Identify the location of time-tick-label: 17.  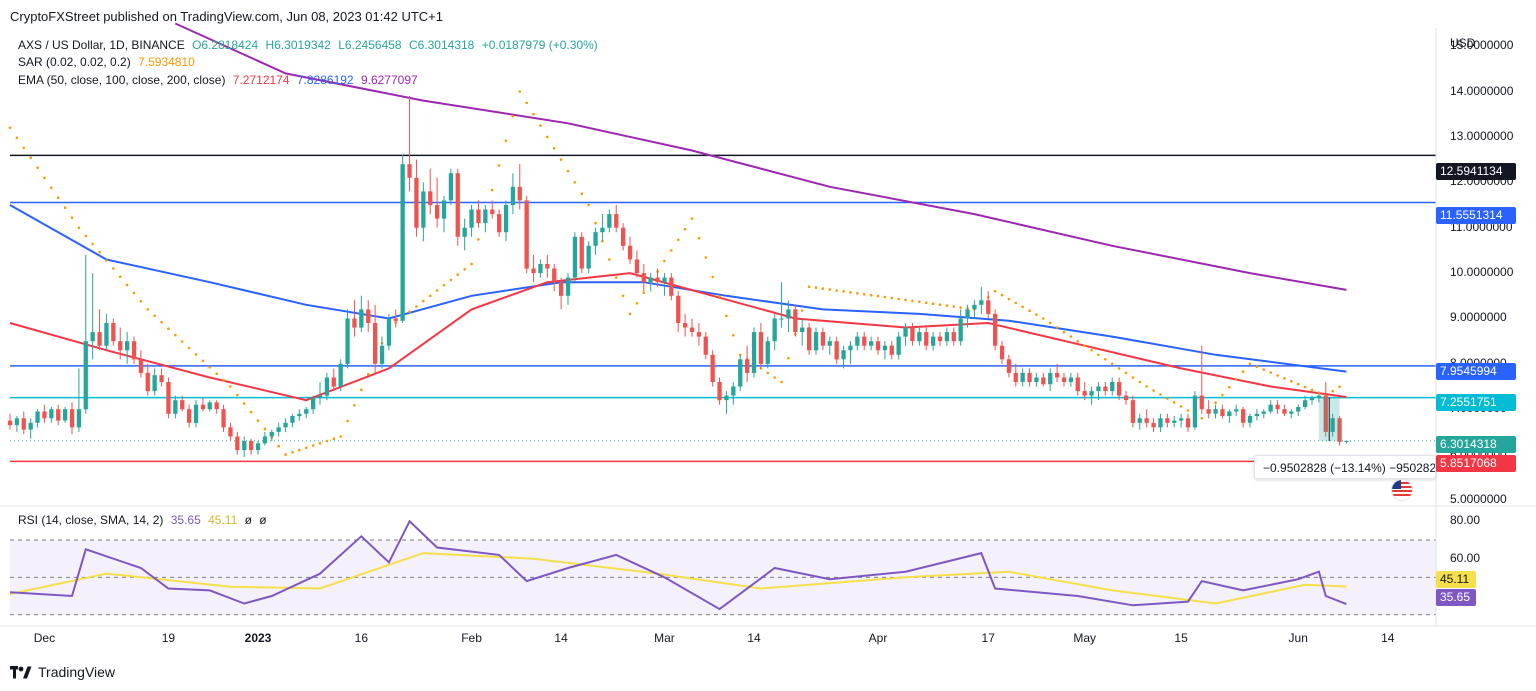
(988, 638).